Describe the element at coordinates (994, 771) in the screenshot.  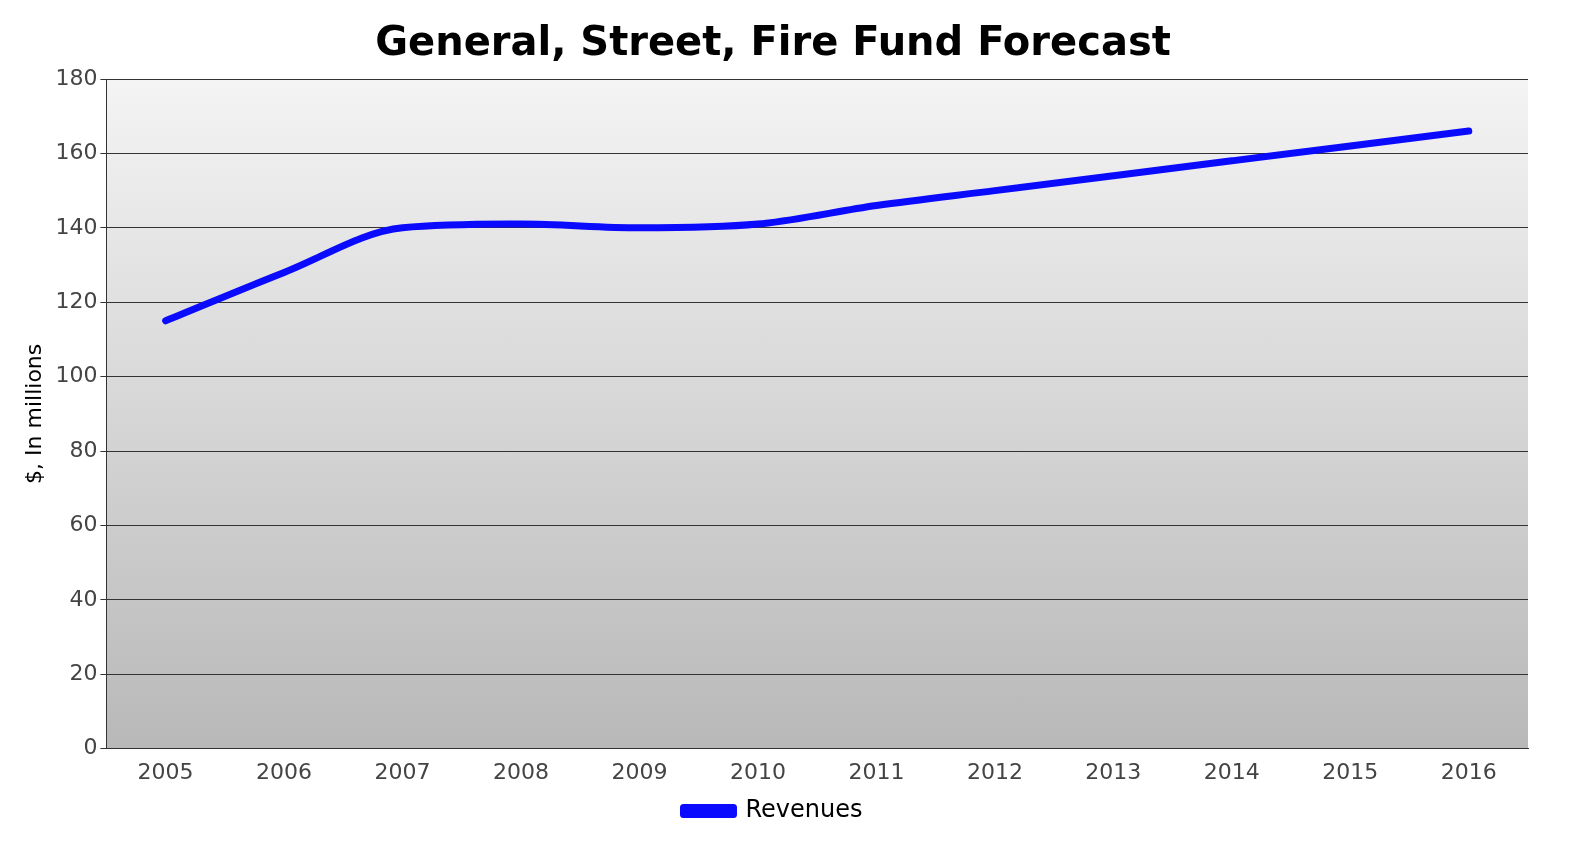
I see `x-tick-label: 2012` at that location.